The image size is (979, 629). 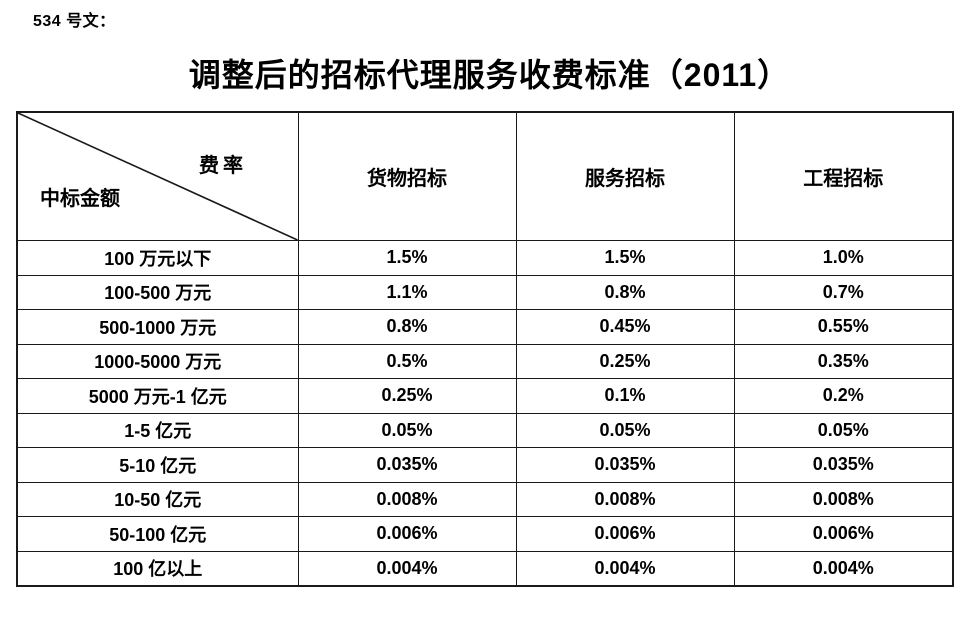 I want to click on row-label-amount-tier: 100 万元以下, so click(x=157, y=258).